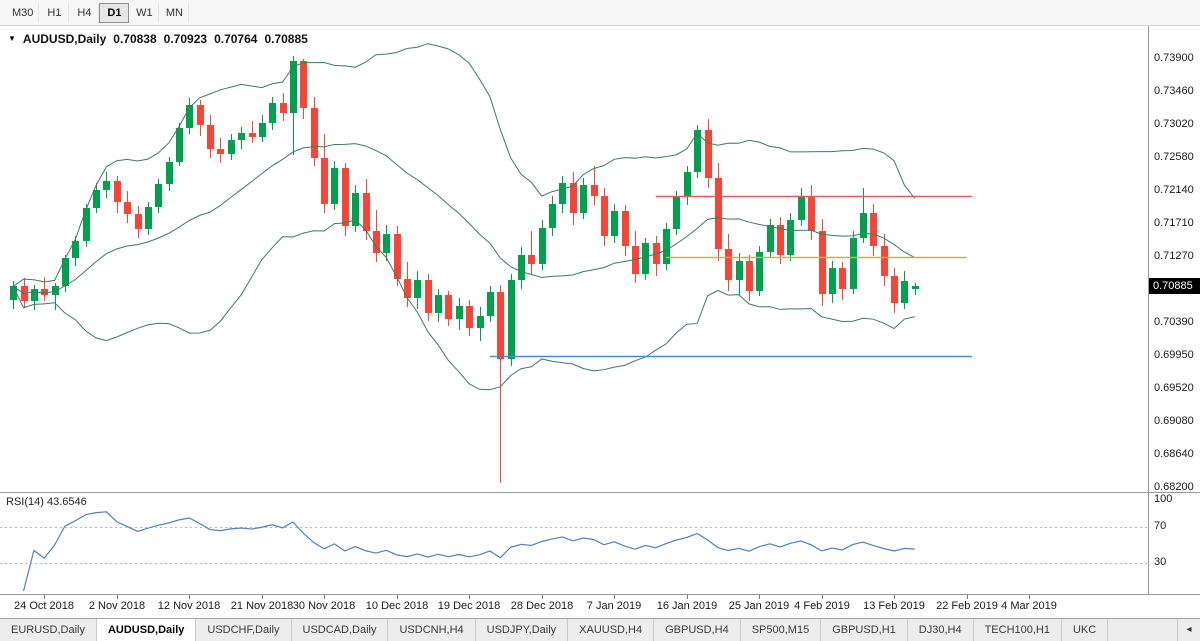 This screenshot has width=1200, height=641. Describe the element at coordinates (1148, 310) in the screenshot. I see `price-scale-separator` at that location.